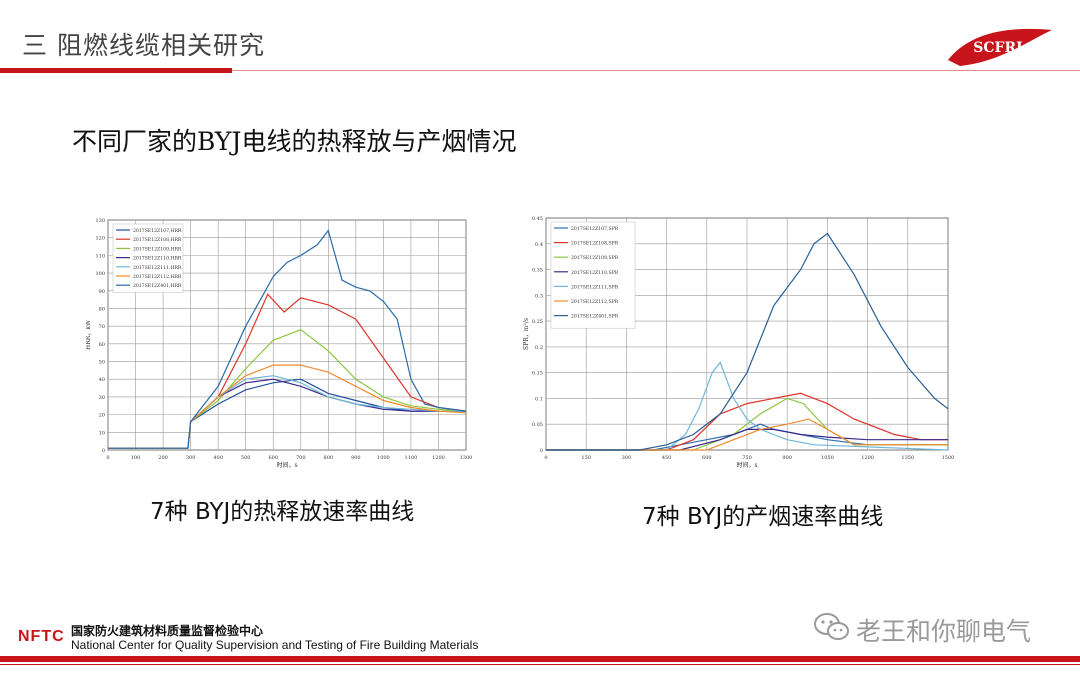 This screenshot has height=675, width=1080. Describe the element at coordinates (41, 636) in the screenshot. I see `nftc-logo-text: NFTC` at that location.